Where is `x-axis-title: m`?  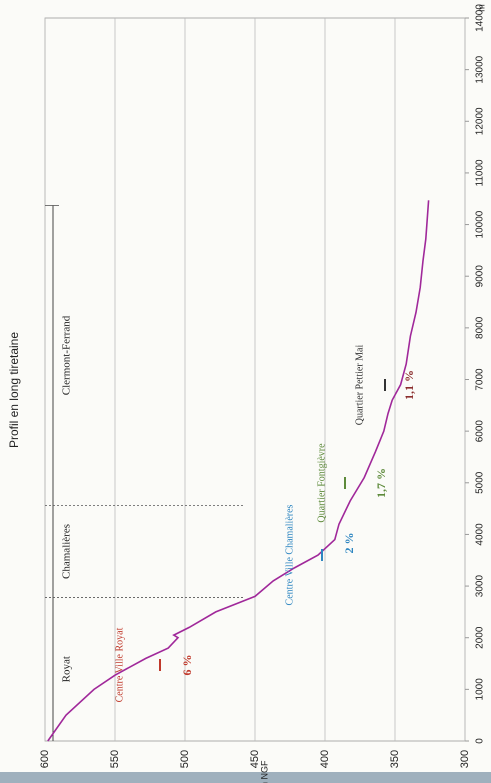
x-axis-title: m is located at coordinates (481, 8).